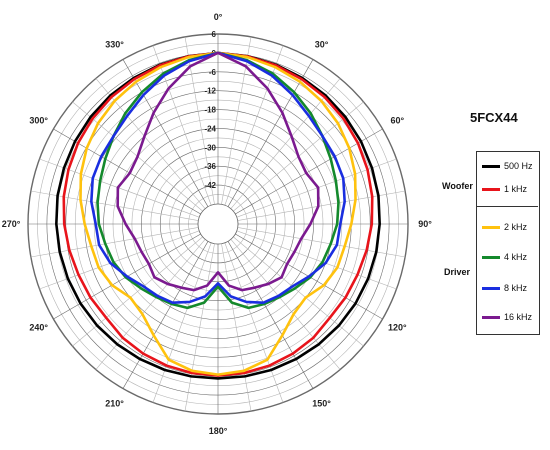 The image size is (550, 450). What do you see at coordinates (210, 128) in the screenshot?
I see `radial-tick-label: -24` at bounding box center [210, 128].